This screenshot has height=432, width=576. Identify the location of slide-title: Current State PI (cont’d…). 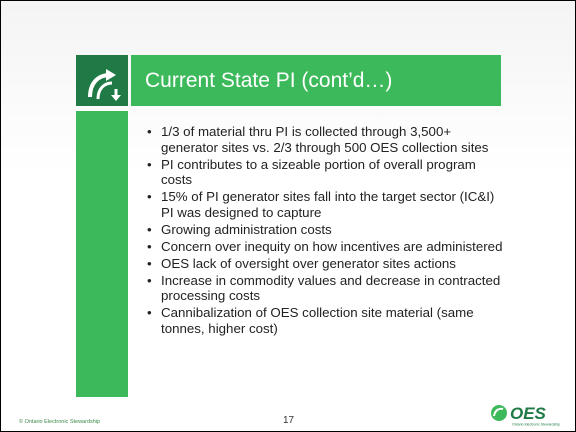
(269, 80).